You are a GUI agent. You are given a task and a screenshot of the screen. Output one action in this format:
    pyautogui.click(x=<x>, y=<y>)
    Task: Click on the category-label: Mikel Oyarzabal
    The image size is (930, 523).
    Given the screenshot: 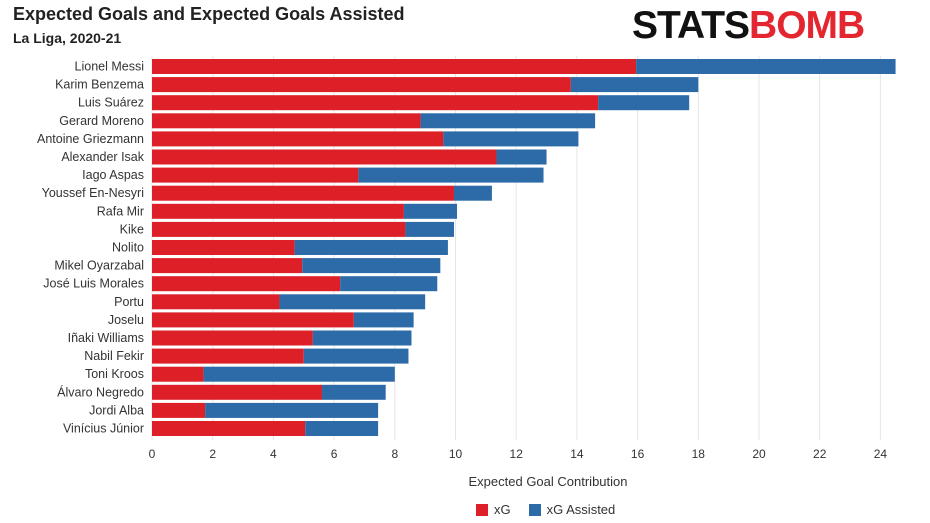 What is the action you would take?
    pyautogui.click(x=99, y=266)
    